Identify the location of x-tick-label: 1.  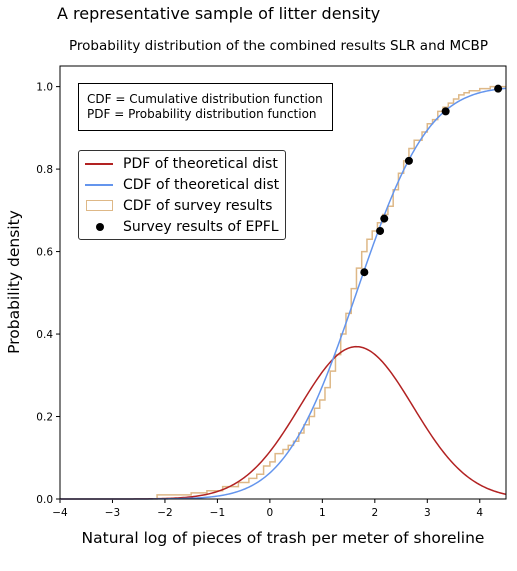
(322, 513).